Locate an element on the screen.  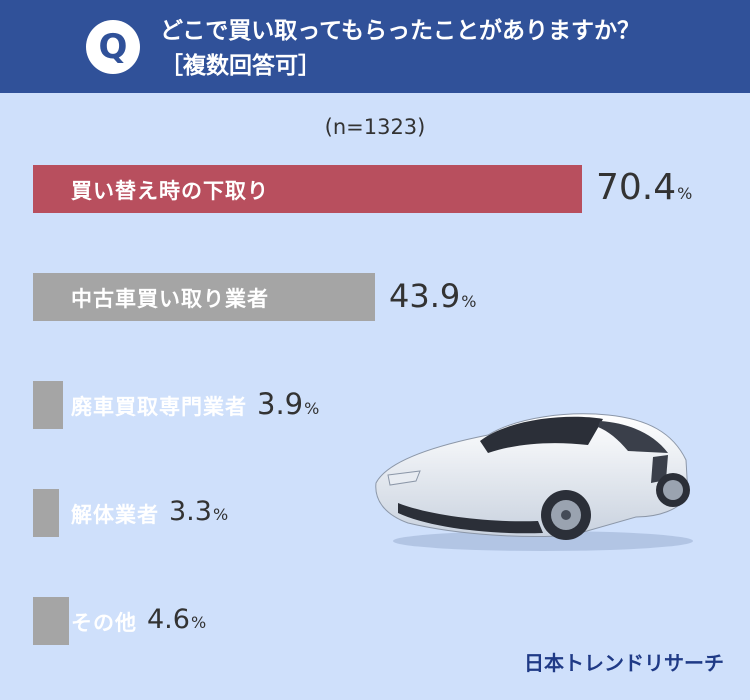
value-number: 70.4 is located at coordinates (636, 187).